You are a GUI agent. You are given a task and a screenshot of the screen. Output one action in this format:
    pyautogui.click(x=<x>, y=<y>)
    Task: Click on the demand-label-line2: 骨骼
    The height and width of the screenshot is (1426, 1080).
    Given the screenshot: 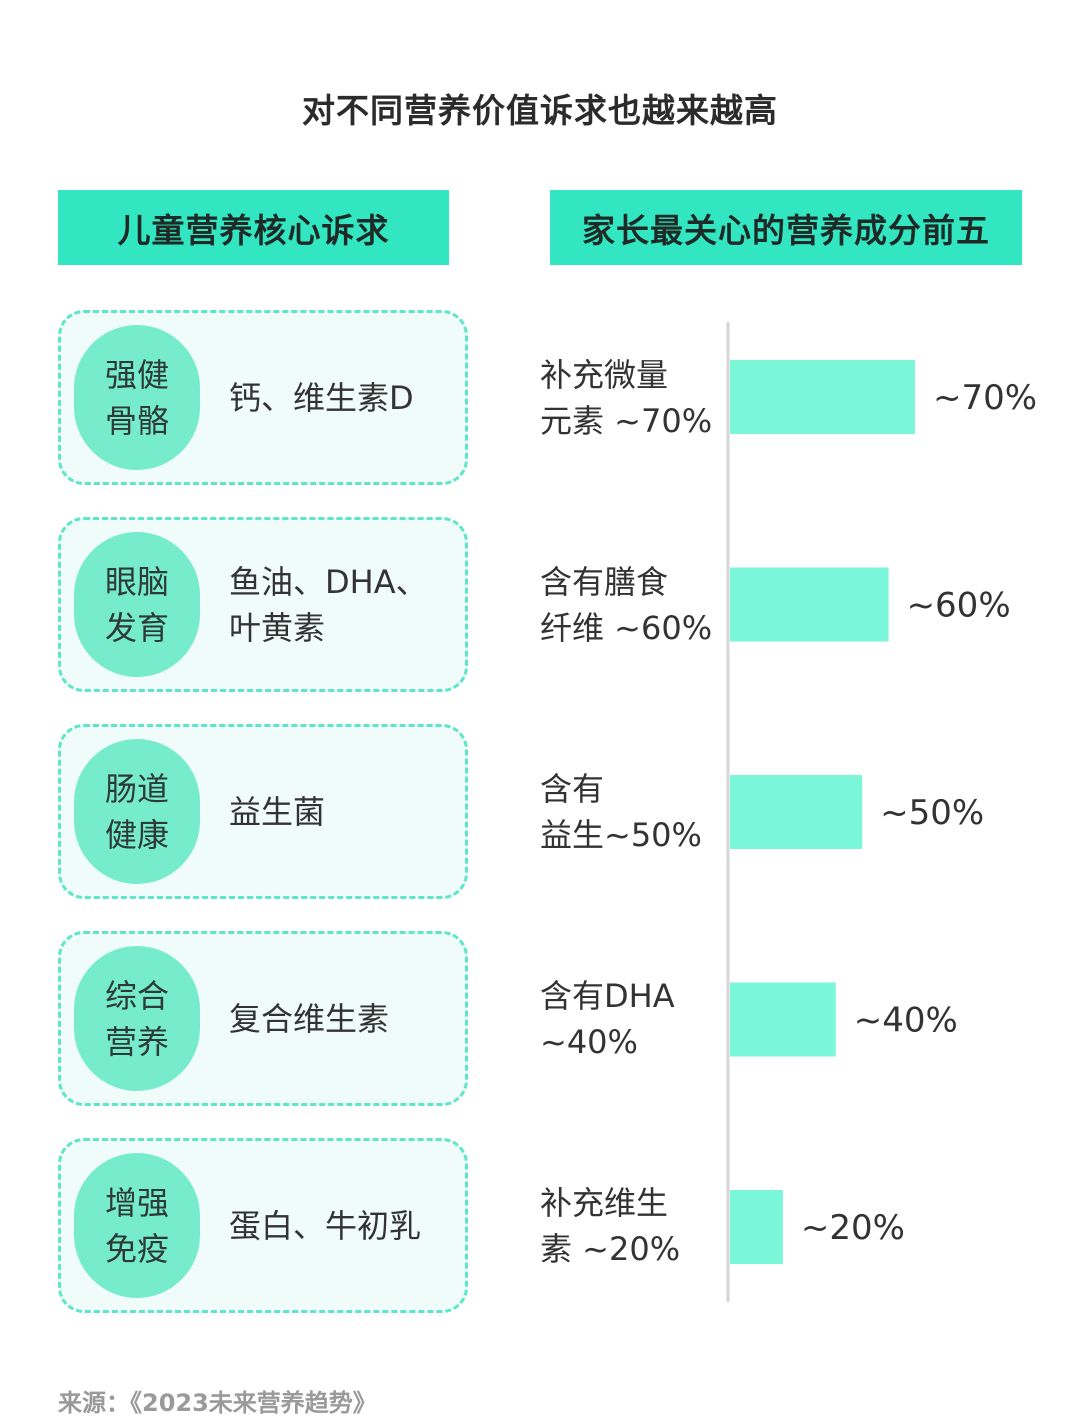 What is the action you would take?
    pyautogui.click(x=136, y=420)
    